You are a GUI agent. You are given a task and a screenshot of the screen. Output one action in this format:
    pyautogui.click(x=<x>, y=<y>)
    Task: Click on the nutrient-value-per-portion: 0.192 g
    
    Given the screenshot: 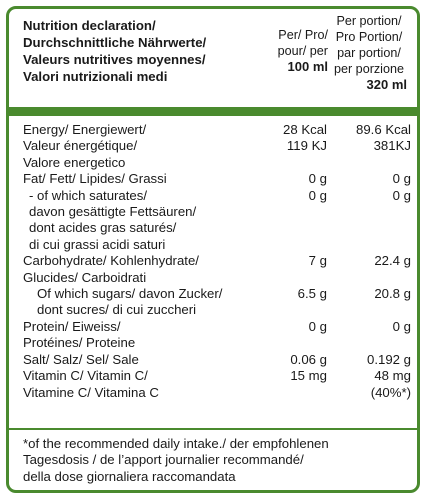 What is the action you would take?
    pyautogui.click(x=389, y=359)
    